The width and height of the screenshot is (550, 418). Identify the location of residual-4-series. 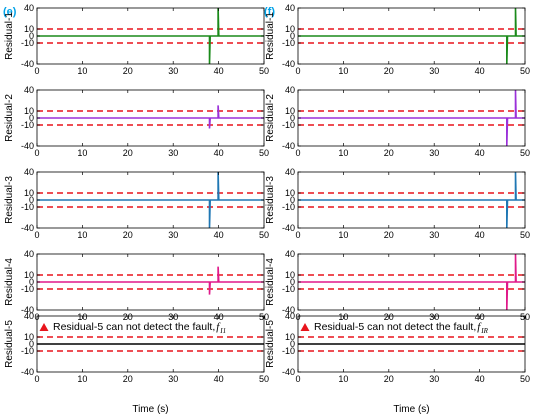
(150, 280).